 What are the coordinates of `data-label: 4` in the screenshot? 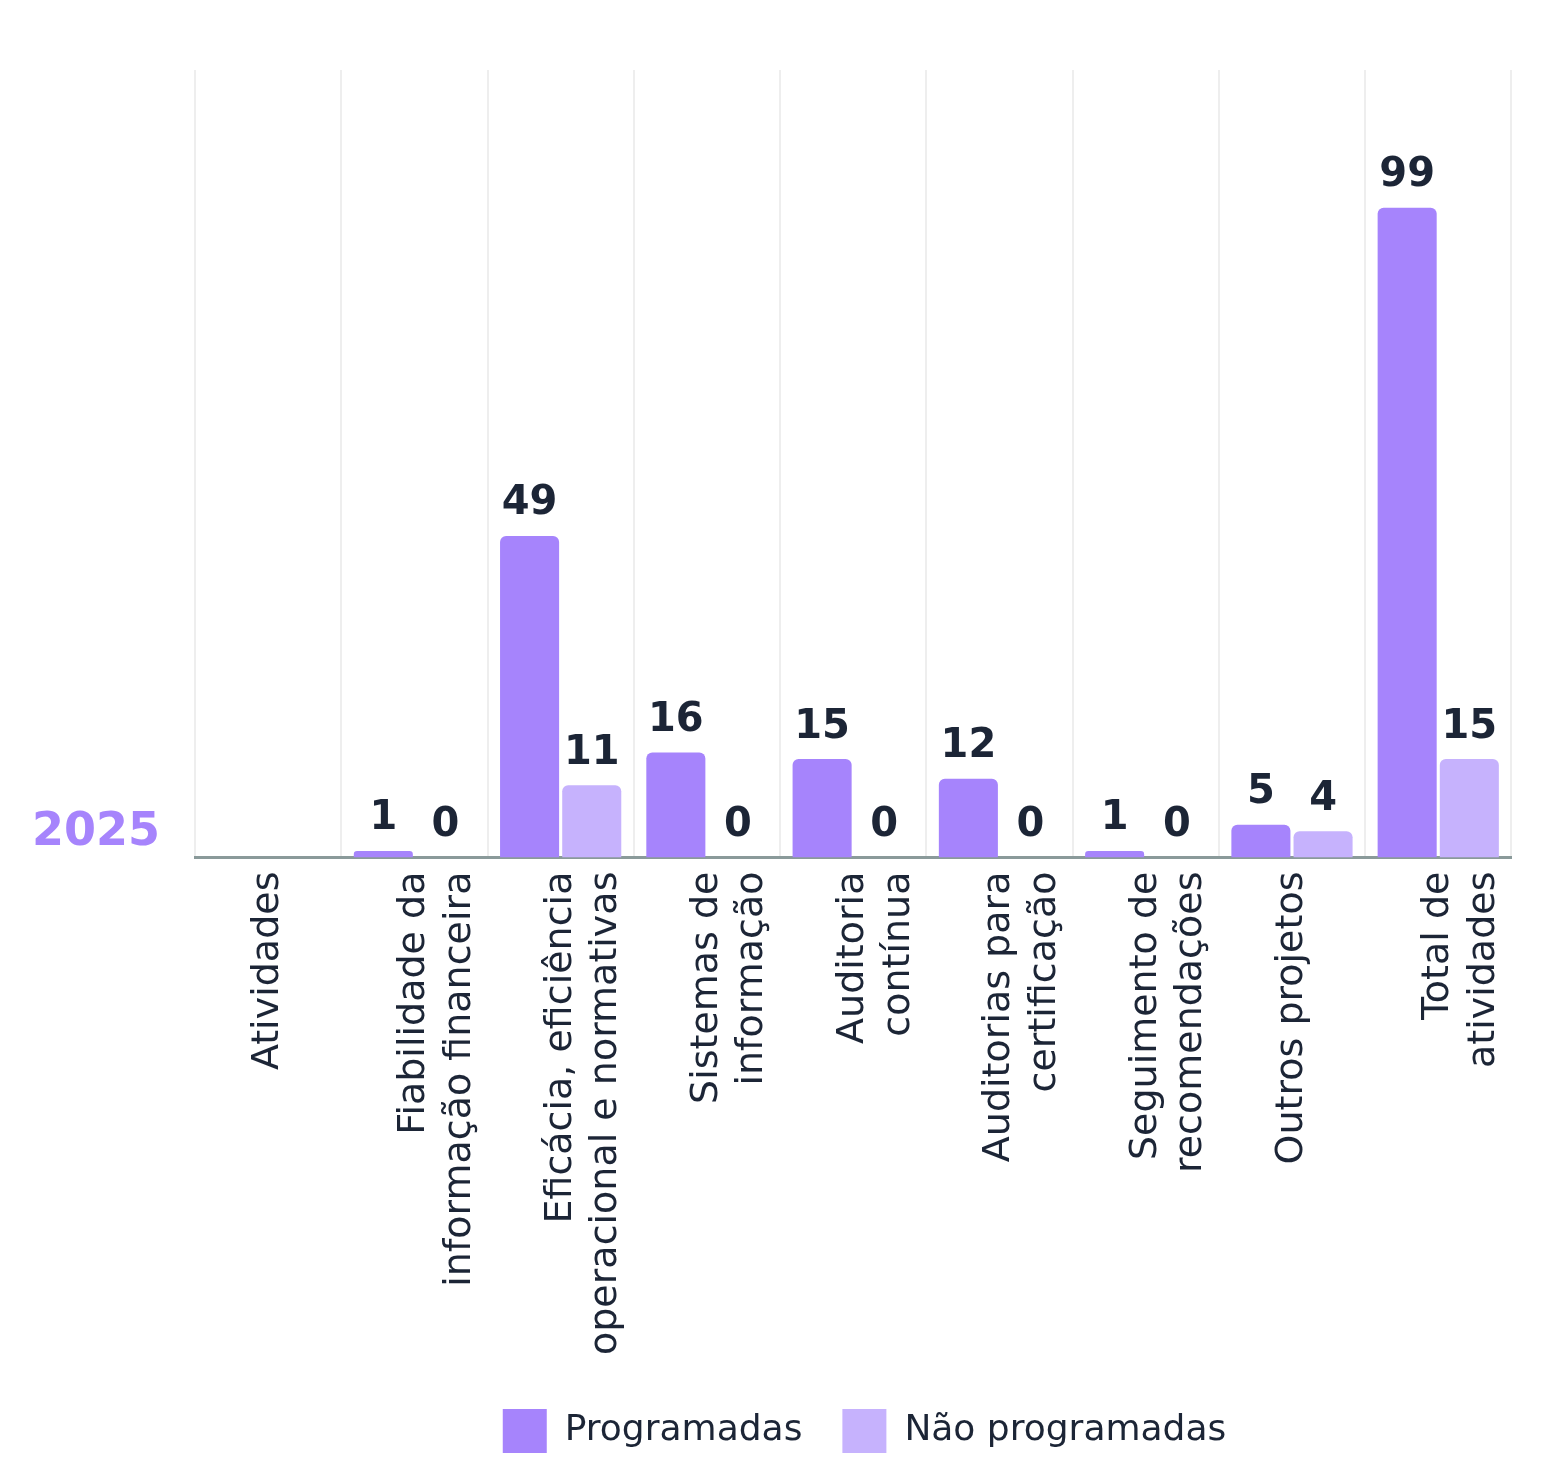 It's located at (1323, 795).